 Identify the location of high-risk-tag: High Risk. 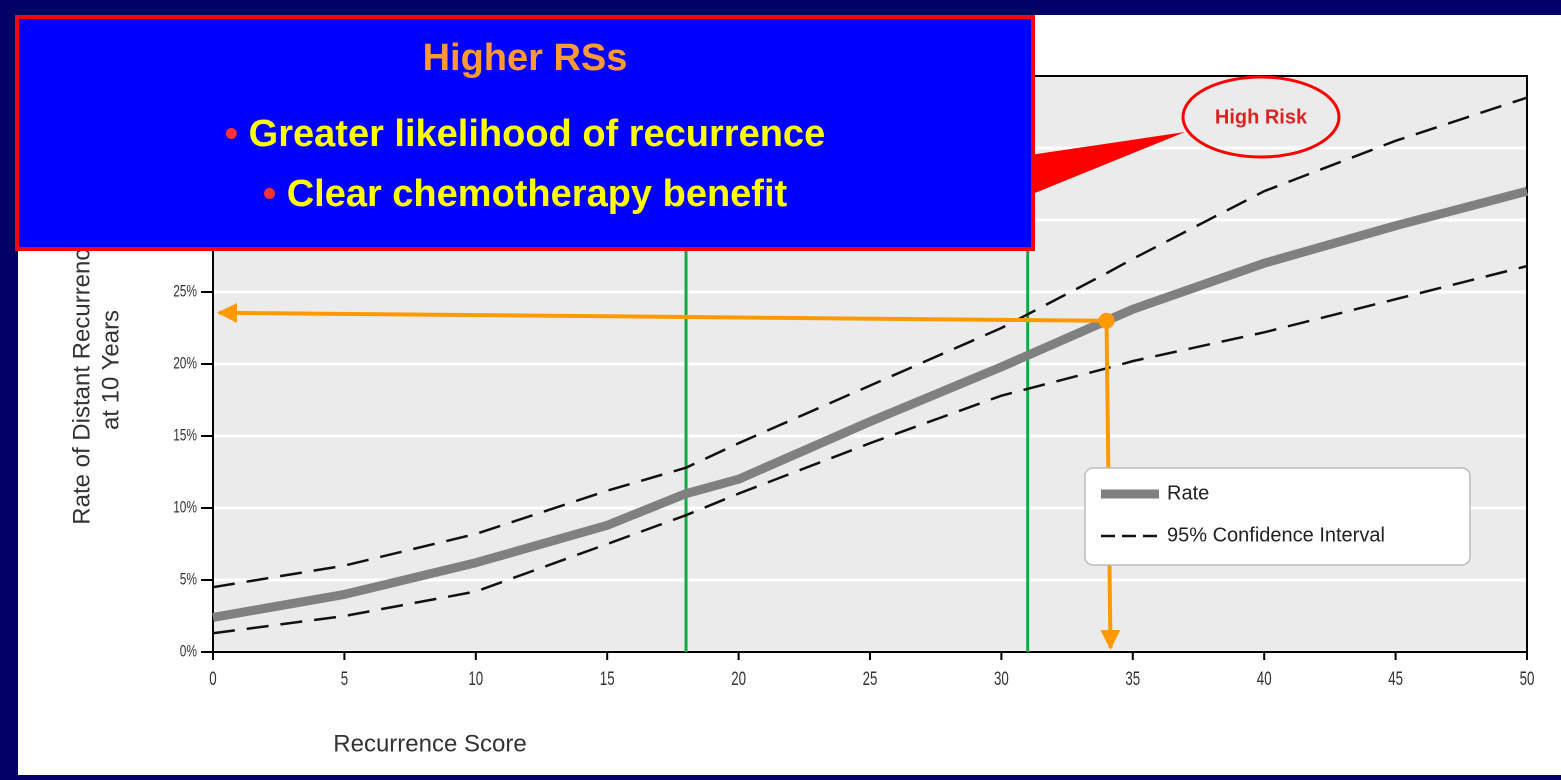
(1261, 117).